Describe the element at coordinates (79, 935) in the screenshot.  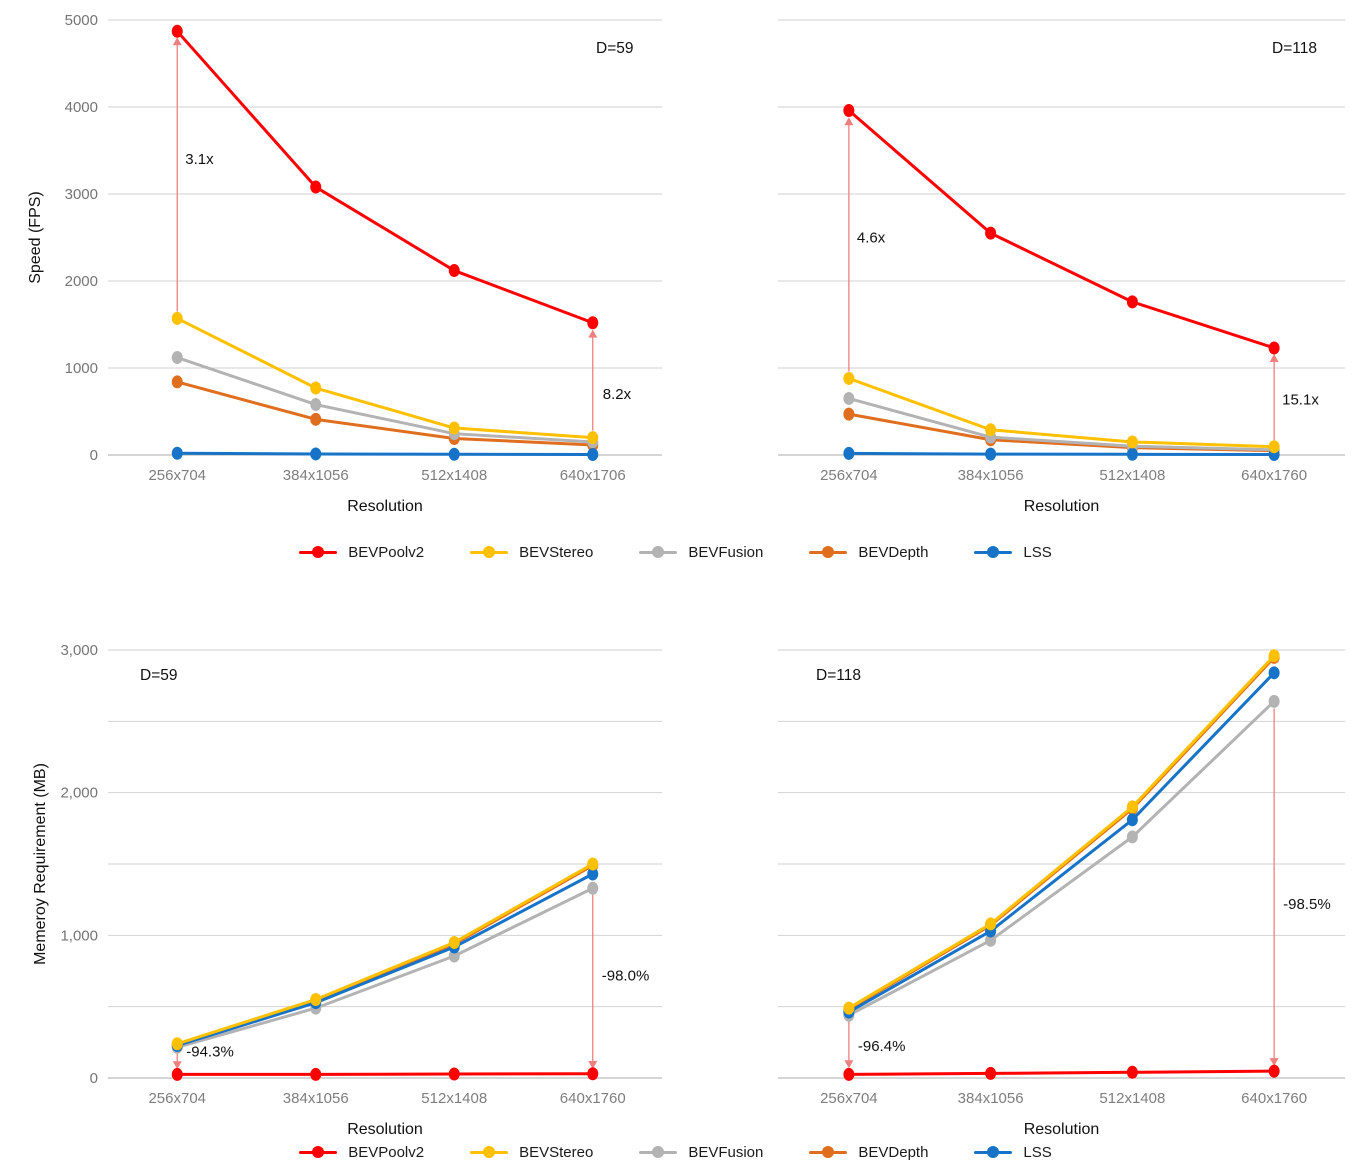
I see `svg-text: 1,000` at that location.